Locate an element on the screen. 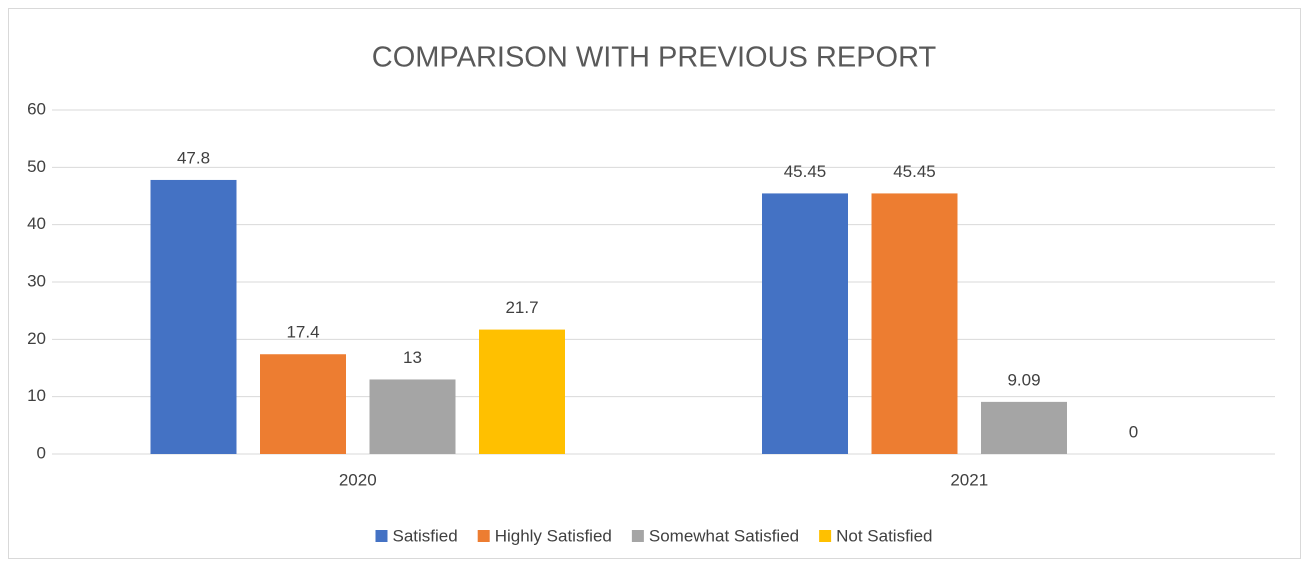 The height and width of the screenshot is (568, 1309). data-label: 17.4 is located at coordinates (302, 332).